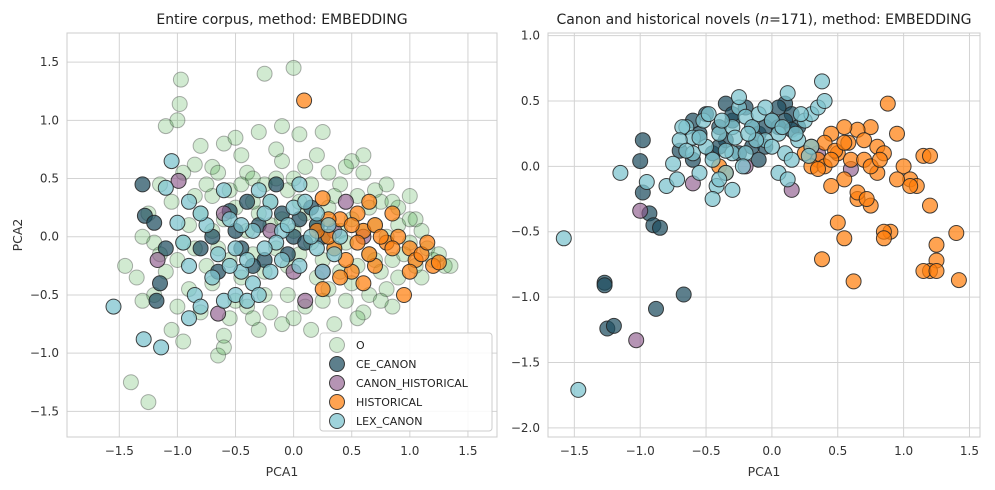 The width and height of the screenshot is (995, 490). What do you see at coordinates (764, 471) in the screenshot?
I see `x-axis-label: PCA1` at bounding box center [764, 471].